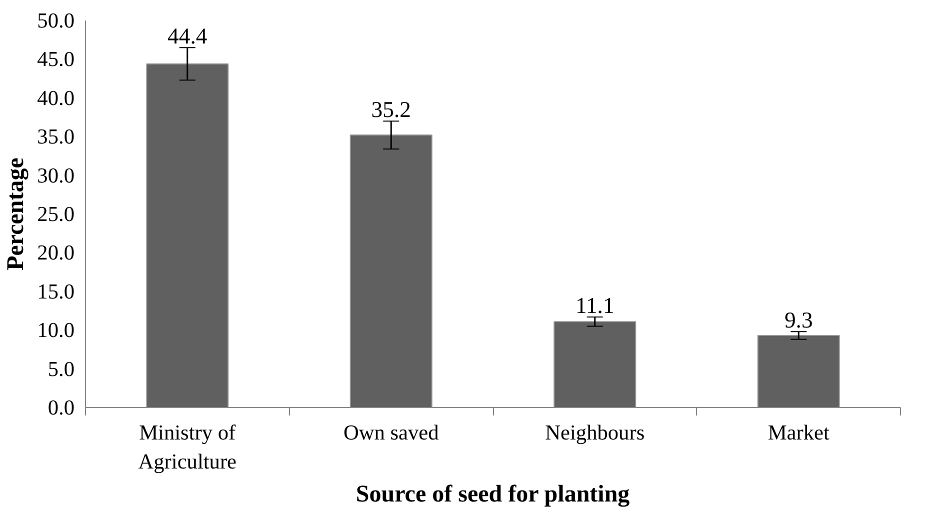 This screenshot has width=930, height=515. What do you see at coordinates (595, 432) in the screenshot?
I see `x-tick-label: Neighbours` at bounding box center [595, 432].